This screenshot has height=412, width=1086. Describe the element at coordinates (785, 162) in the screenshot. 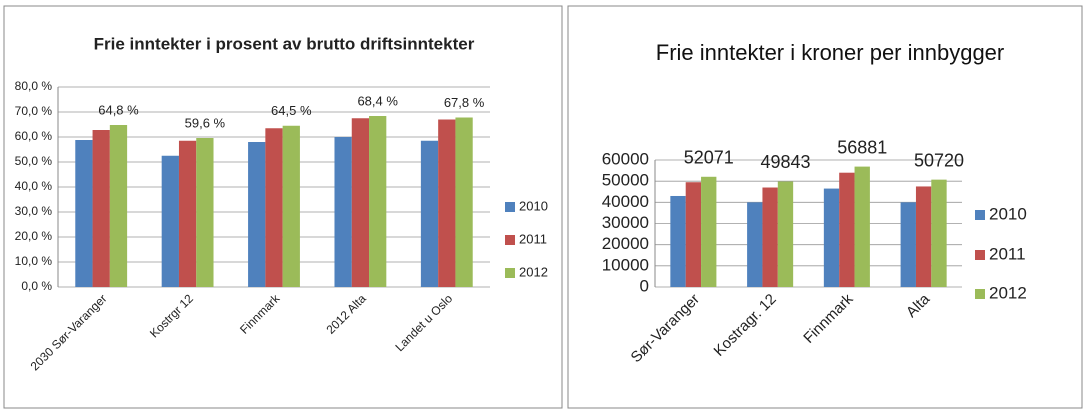

I see `data-label: 49843` at that location.